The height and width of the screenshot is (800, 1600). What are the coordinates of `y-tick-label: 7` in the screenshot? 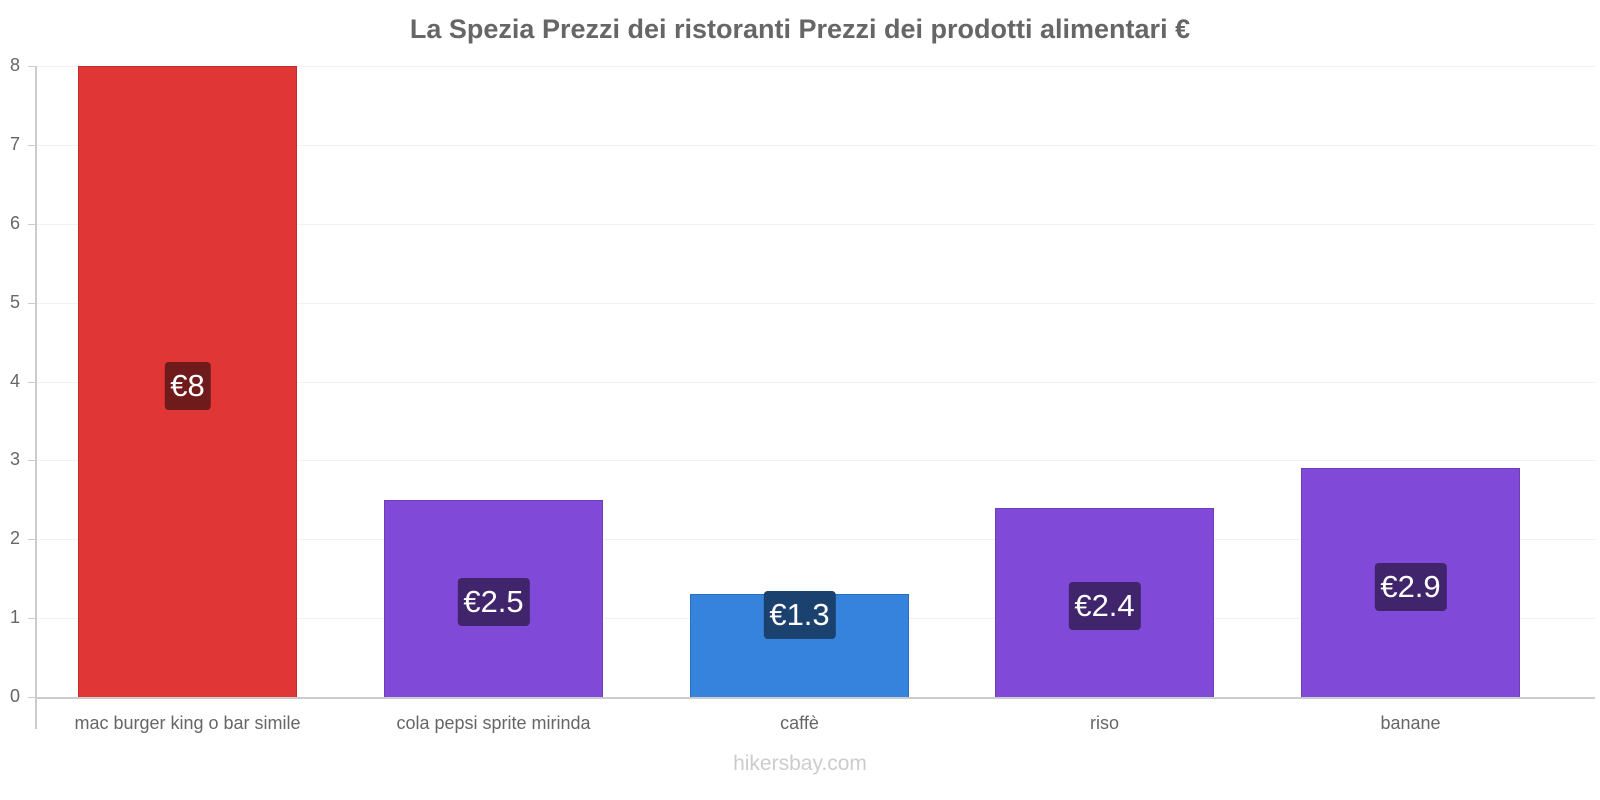 It's located at (14, 144).